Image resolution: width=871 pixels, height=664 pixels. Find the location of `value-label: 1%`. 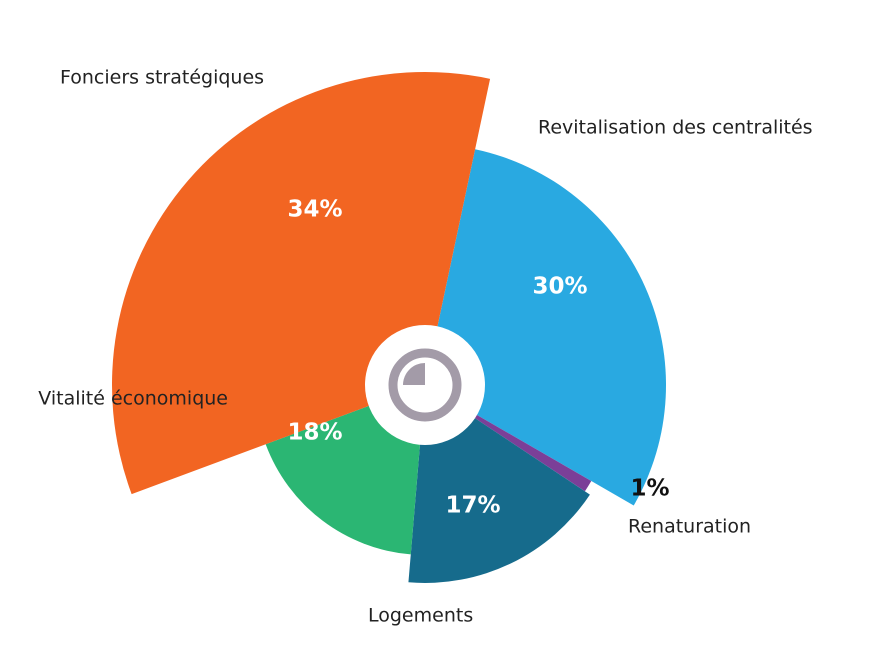

value-label: 1% is located at coordinates (649, 489).